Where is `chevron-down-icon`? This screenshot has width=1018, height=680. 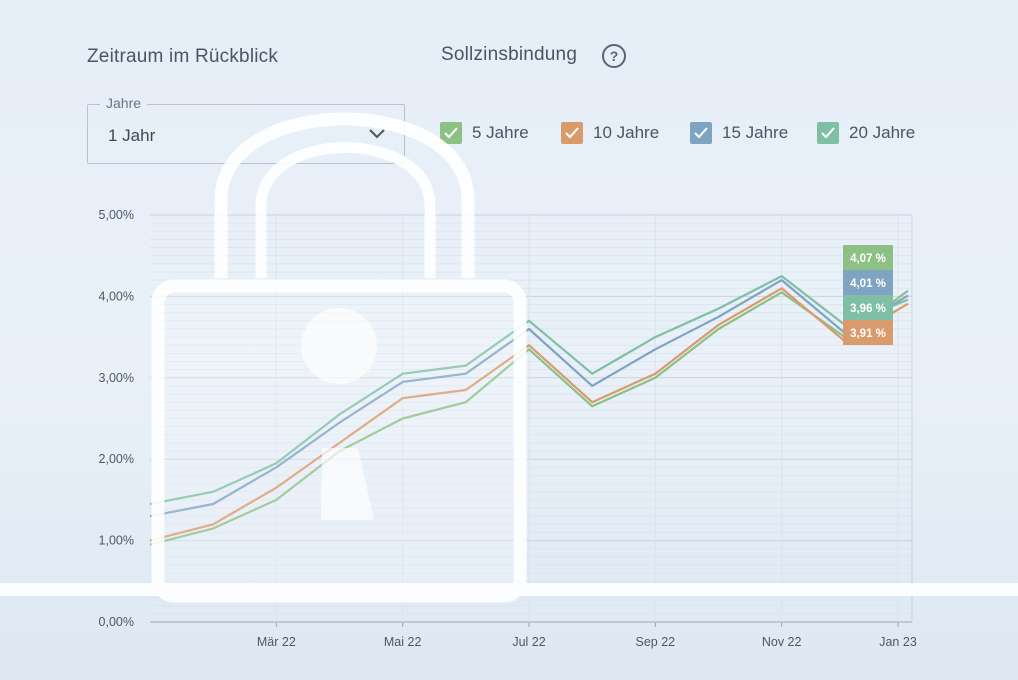 chevron-down-icon is located at coordinates (377, 136).